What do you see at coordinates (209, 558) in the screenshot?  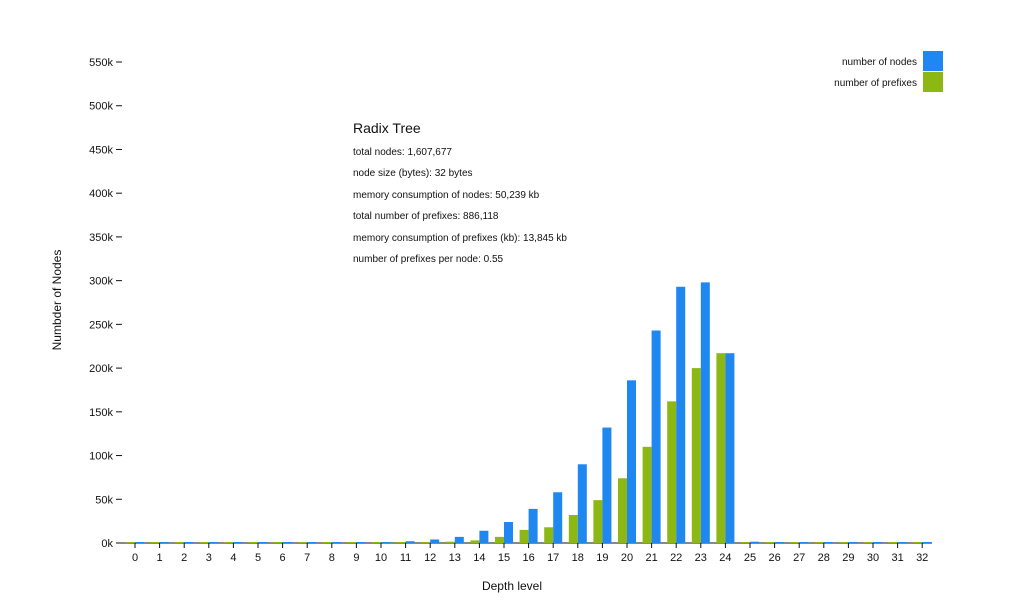 I see `x-tick-label: 3` at bounding box center [209, 558].